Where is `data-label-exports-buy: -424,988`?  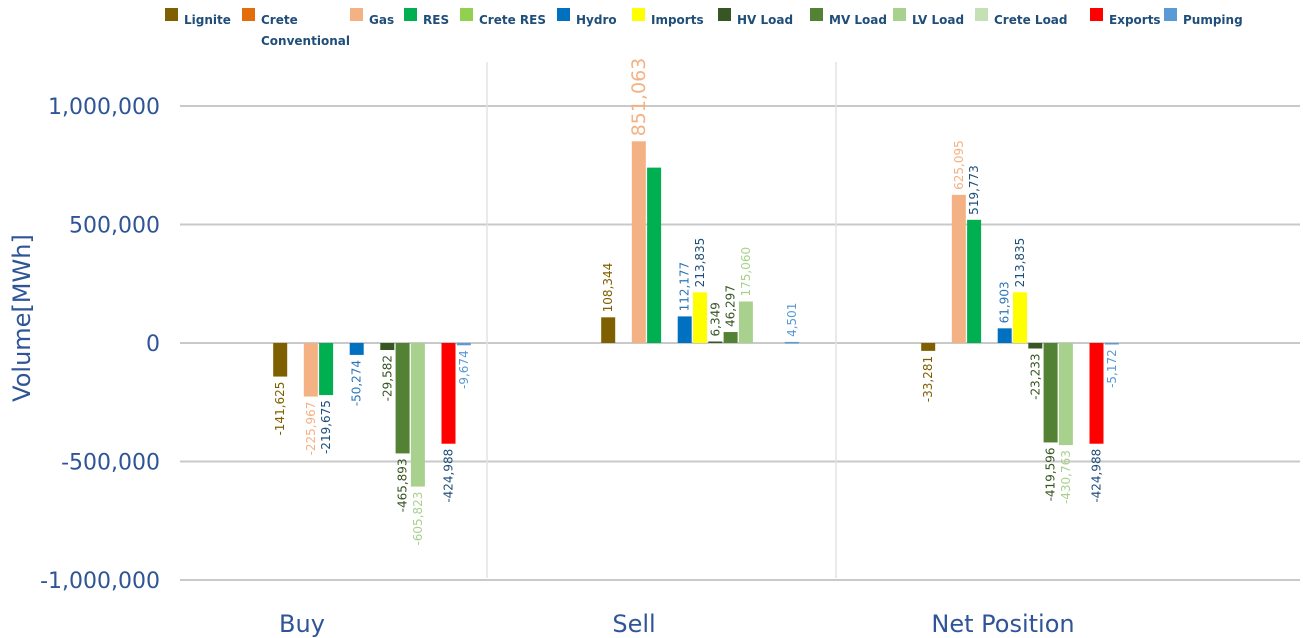
data-label-exports-buy: -424,988 is located at coordinates (449, 476).